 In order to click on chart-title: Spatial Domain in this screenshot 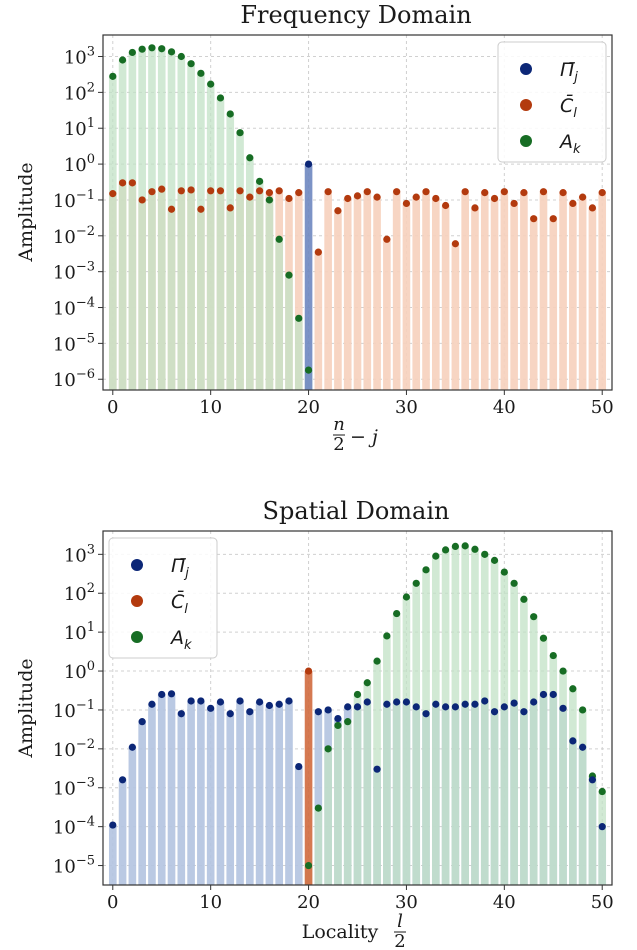, I will do `click(356, 511)`.